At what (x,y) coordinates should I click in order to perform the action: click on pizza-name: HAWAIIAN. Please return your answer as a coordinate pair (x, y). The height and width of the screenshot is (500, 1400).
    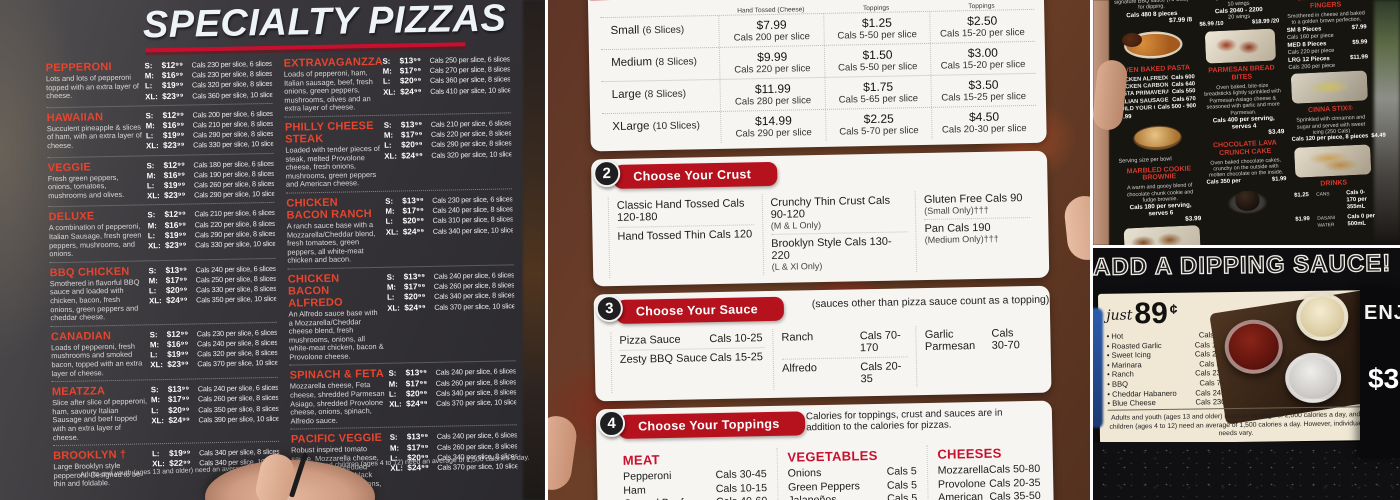
    Looking at the image, I should click on (75, 117).